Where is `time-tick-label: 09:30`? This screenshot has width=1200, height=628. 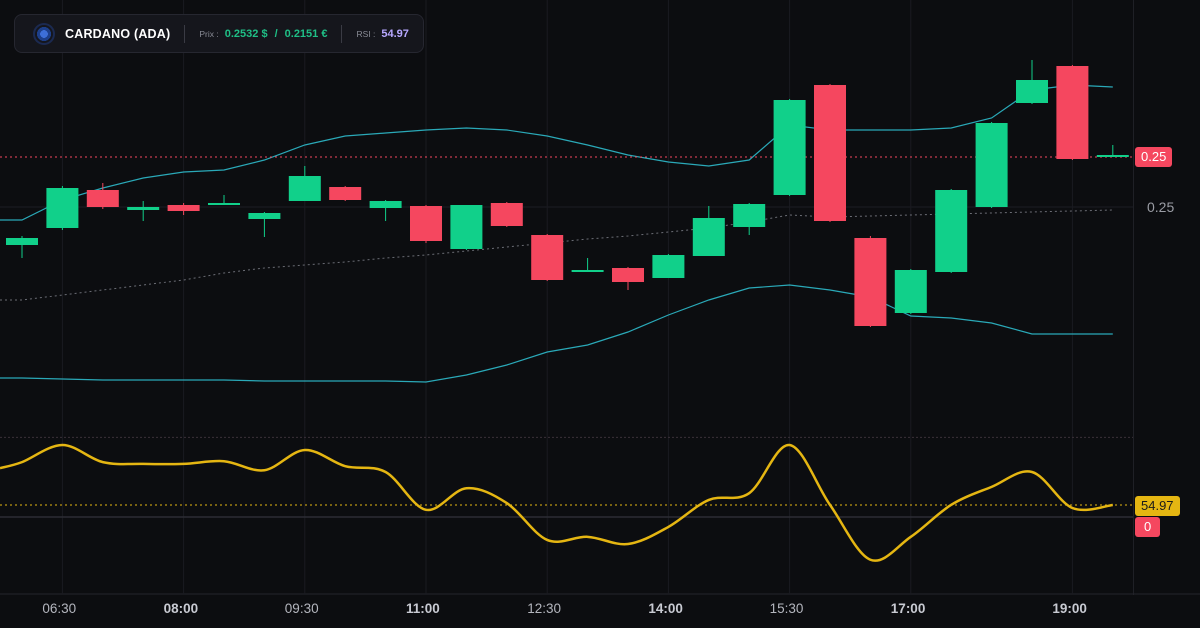
time-tick-label: 09:30 is located at coordinates (301, 608).